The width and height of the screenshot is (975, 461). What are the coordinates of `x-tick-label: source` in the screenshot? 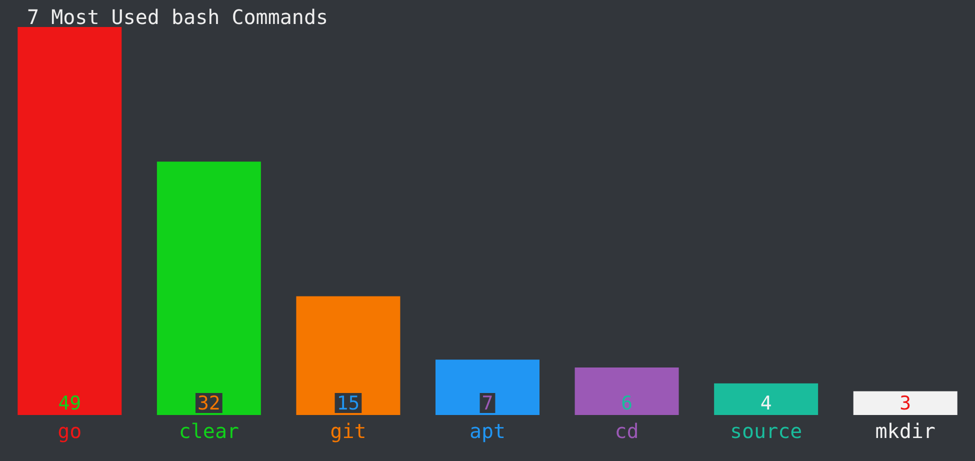 It's located at (766, 431).